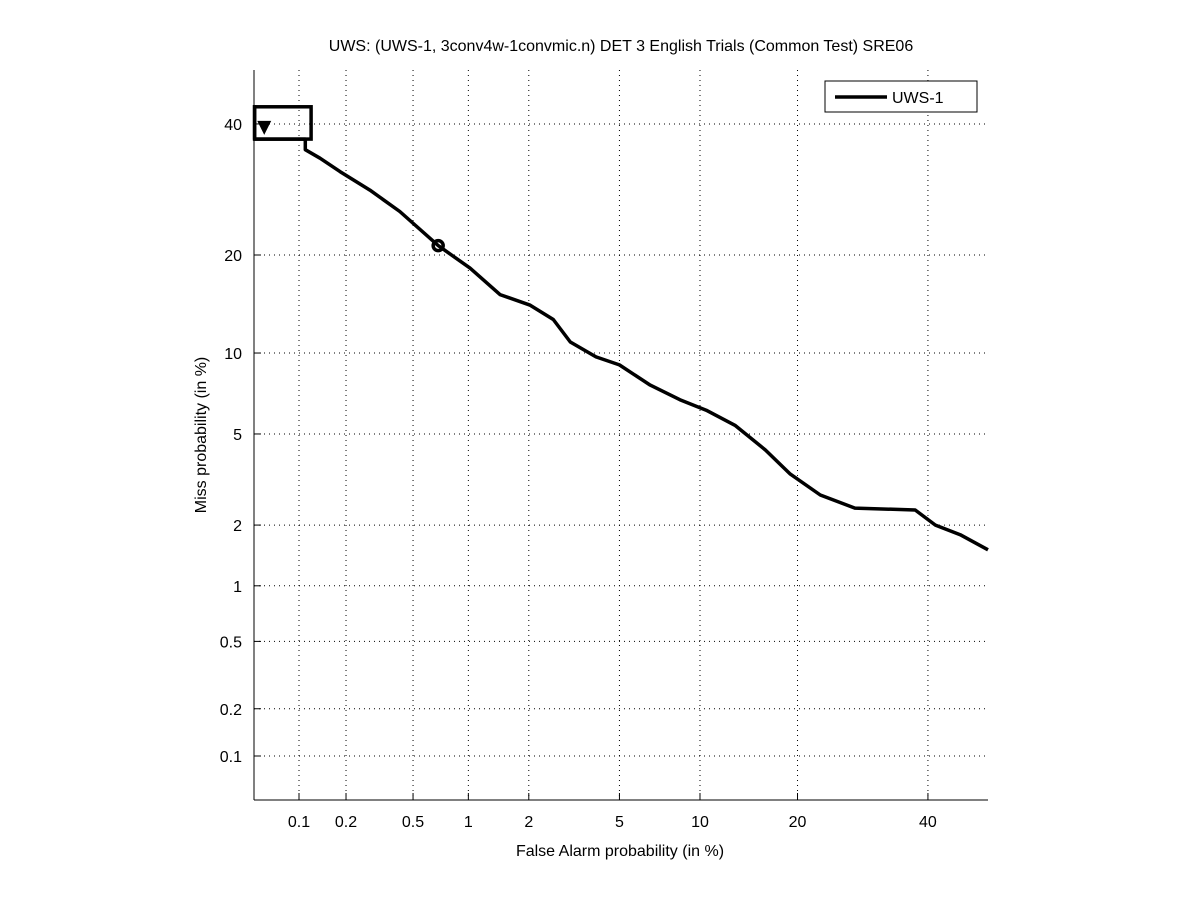 The width and height of the screenshot is (1201, 900). What do you see at coordinates (231, 757) in the screenshot?
I see `y-tick-label: 0.1` at bounding box center [231, 757].